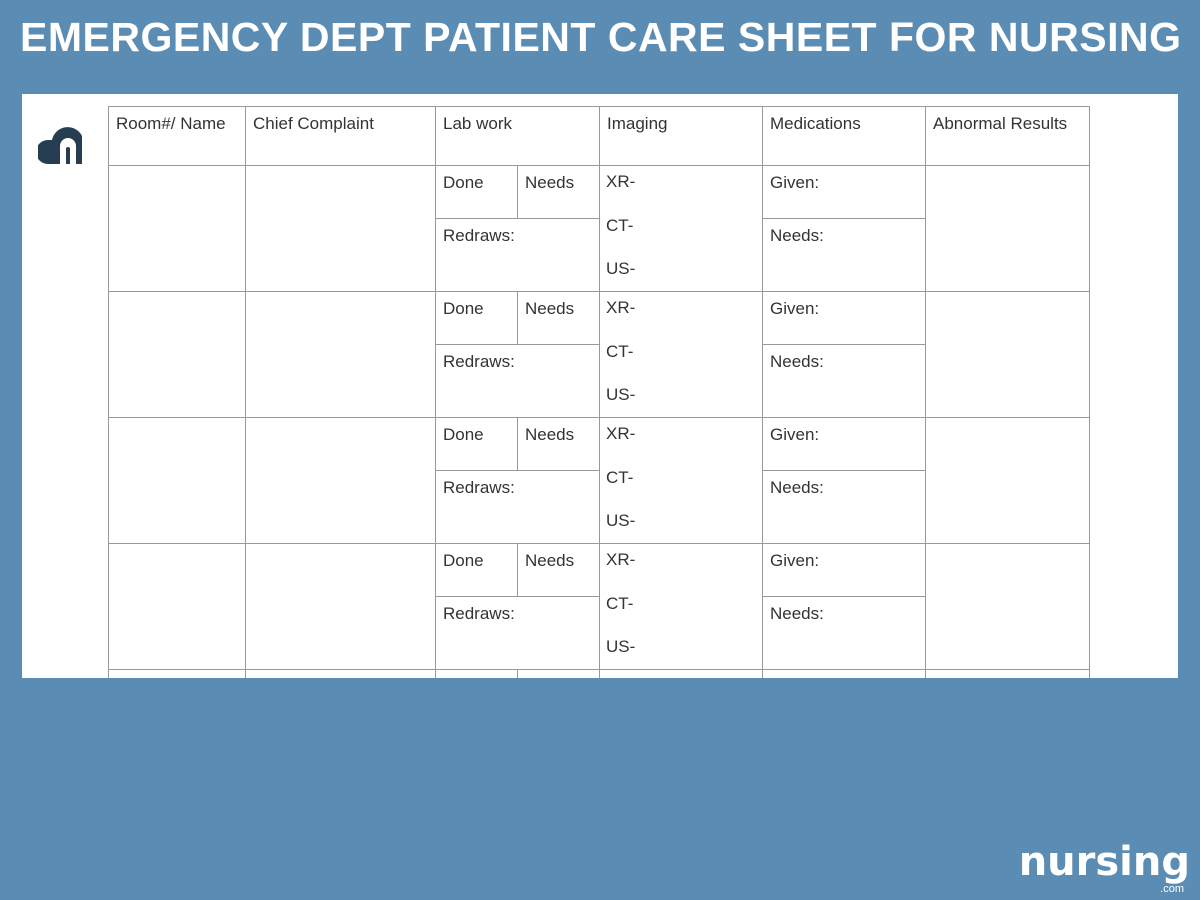 The height and width of the screenshot is (900, 1200). I want to click on brand-wordmark: nursing, so click(1104, 862).